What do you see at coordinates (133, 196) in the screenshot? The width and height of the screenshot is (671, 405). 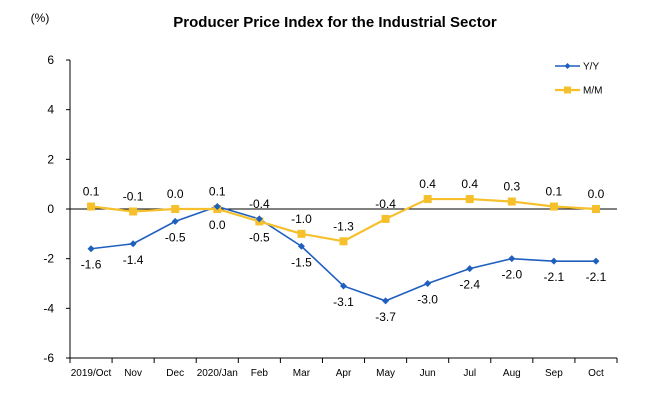 I see `mm-data-label: -0.1` at bounding box center [133, 196].